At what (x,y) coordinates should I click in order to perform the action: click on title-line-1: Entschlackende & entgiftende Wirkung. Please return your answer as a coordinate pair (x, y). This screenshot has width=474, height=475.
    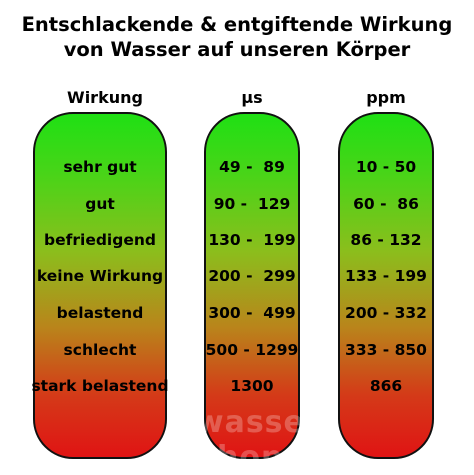
    Looking at the image, I should click on (237, 24).